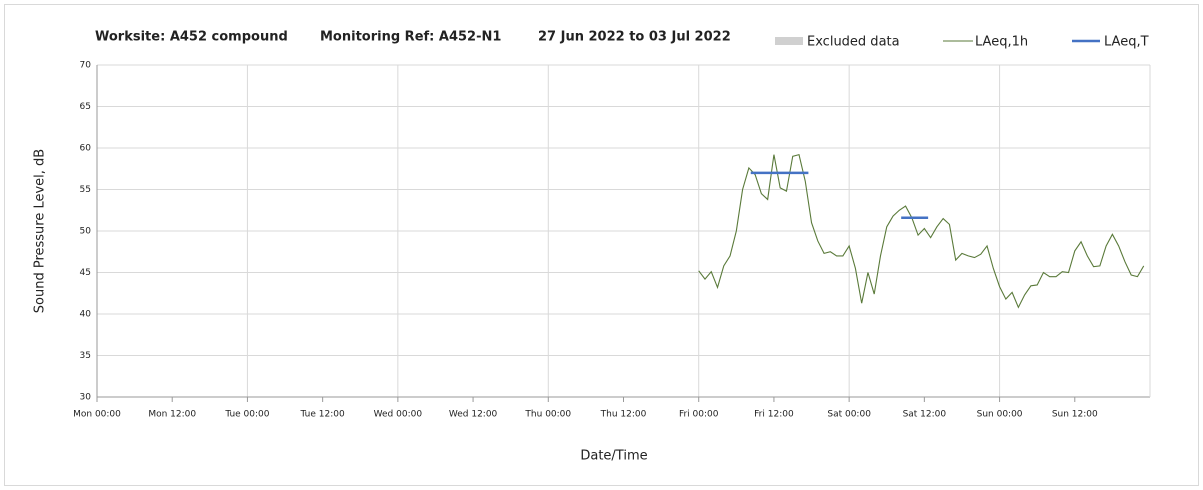 The width and height of the screenshot is (1203, 490). Describe the element at coordinates (172, 415) in the screenshot. I see `x-tick-label: Mon 12:00` at that location.